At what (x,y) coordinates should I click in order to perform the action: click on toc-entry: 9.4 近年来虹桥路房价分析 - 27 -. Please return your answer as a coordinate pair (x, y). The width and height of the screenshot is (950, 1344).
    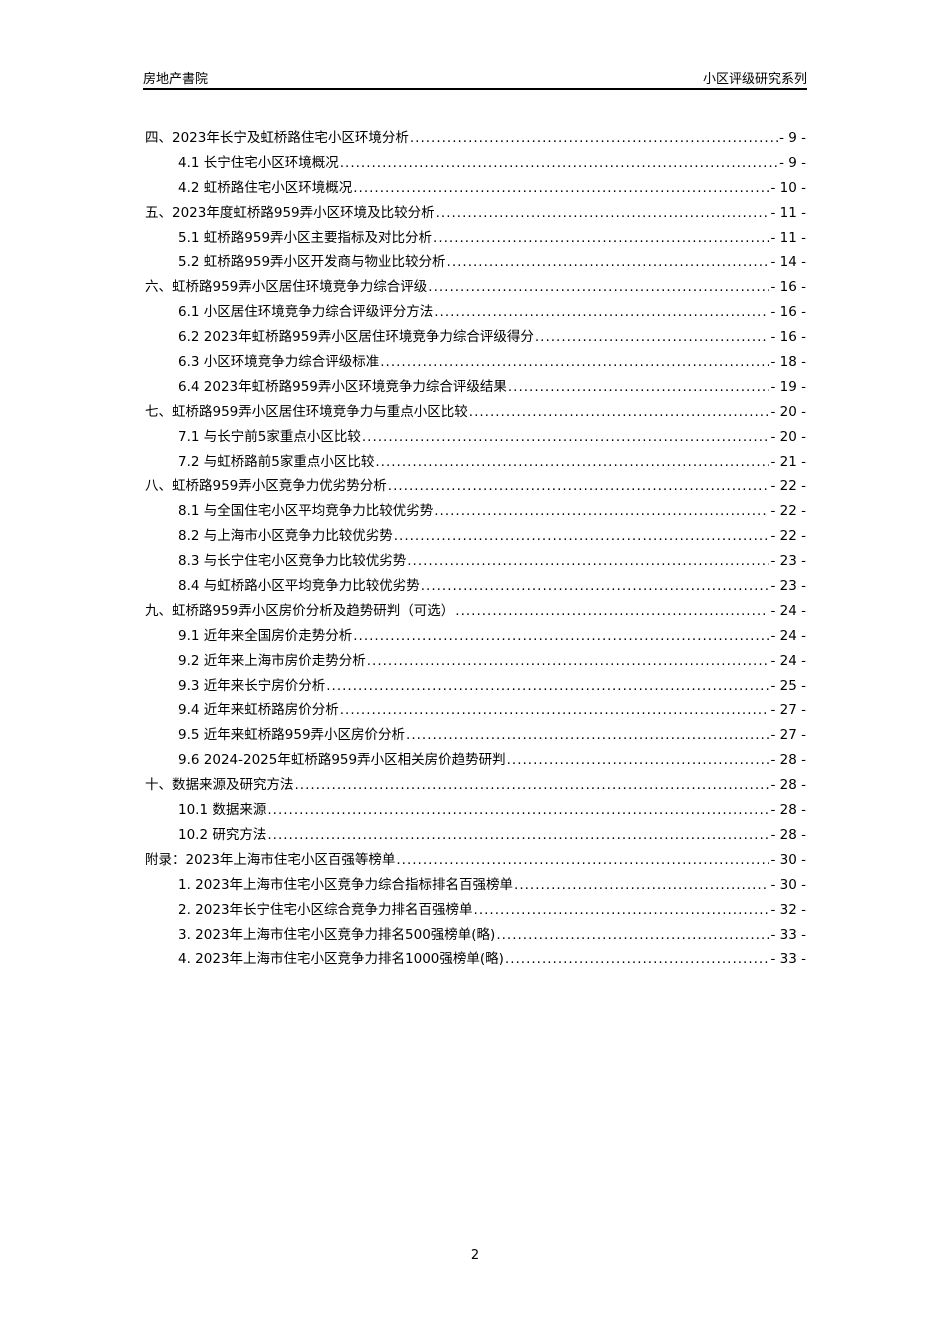
    Looking at the image, I should click on (475, 710).